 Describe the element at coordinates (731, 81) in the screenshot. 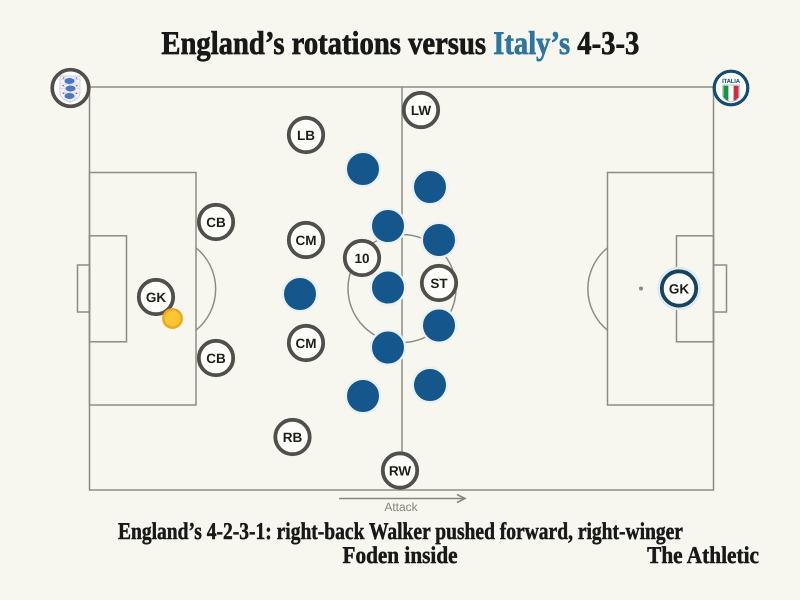

I see `svg-text: ITALIA` at that location.